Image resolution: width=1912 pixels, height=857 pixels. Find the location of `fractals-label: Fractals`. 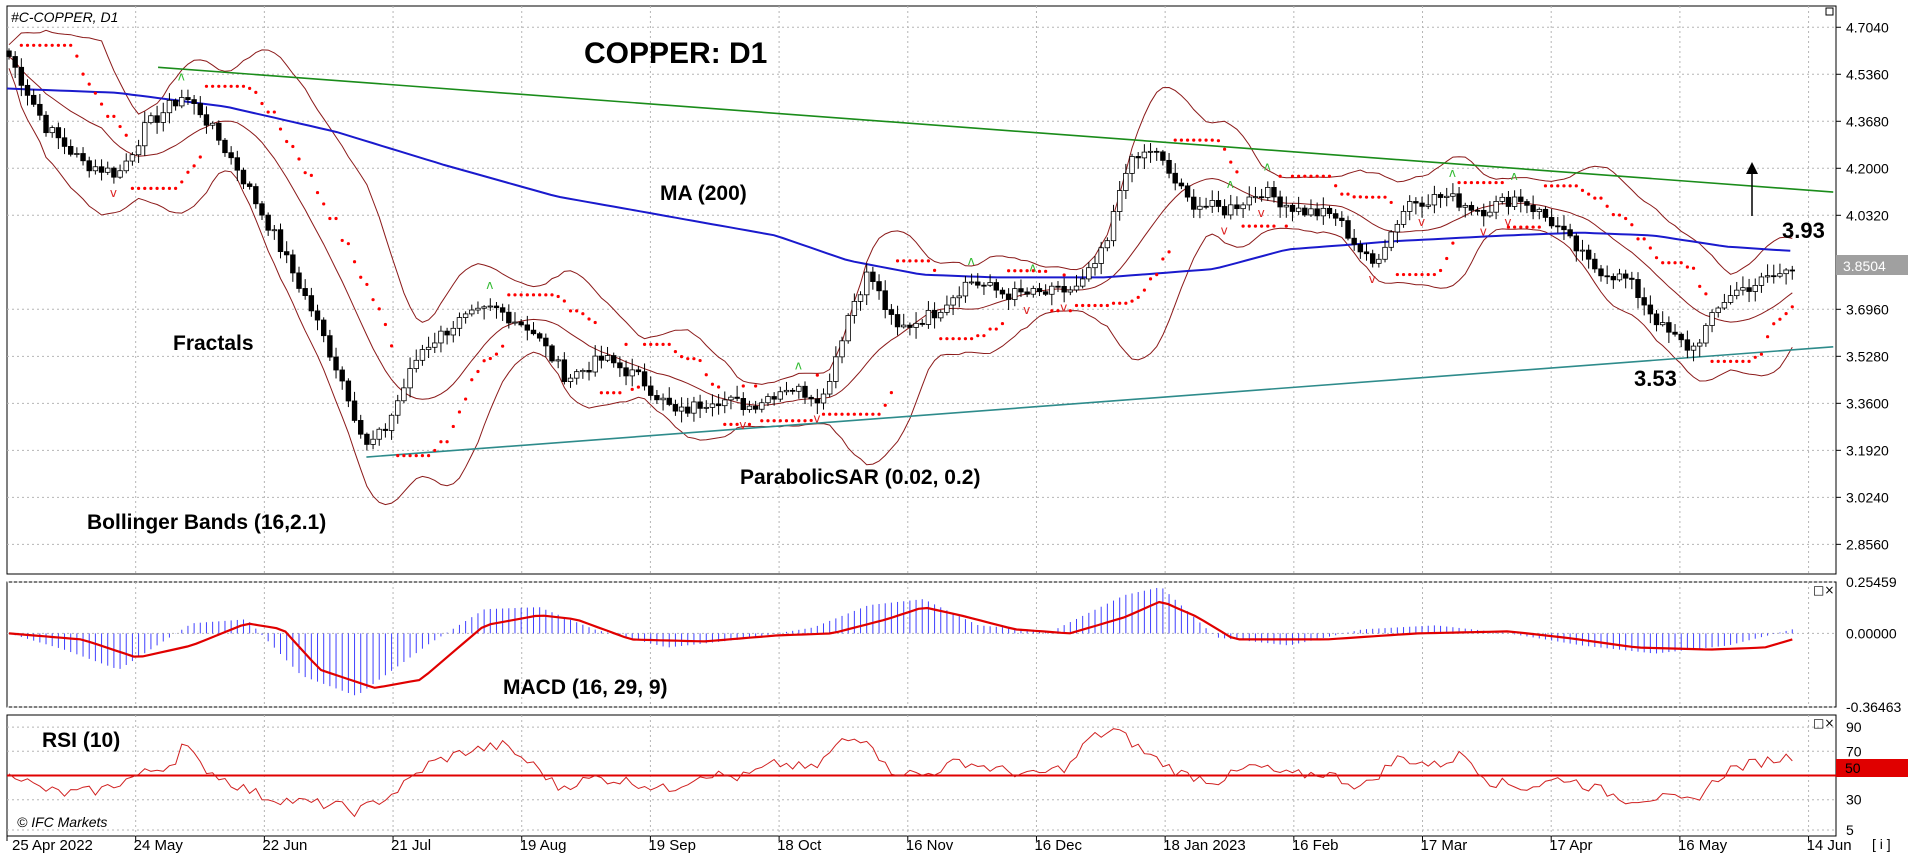

fractals-label: Fractals is located at coordinates (213, 343).